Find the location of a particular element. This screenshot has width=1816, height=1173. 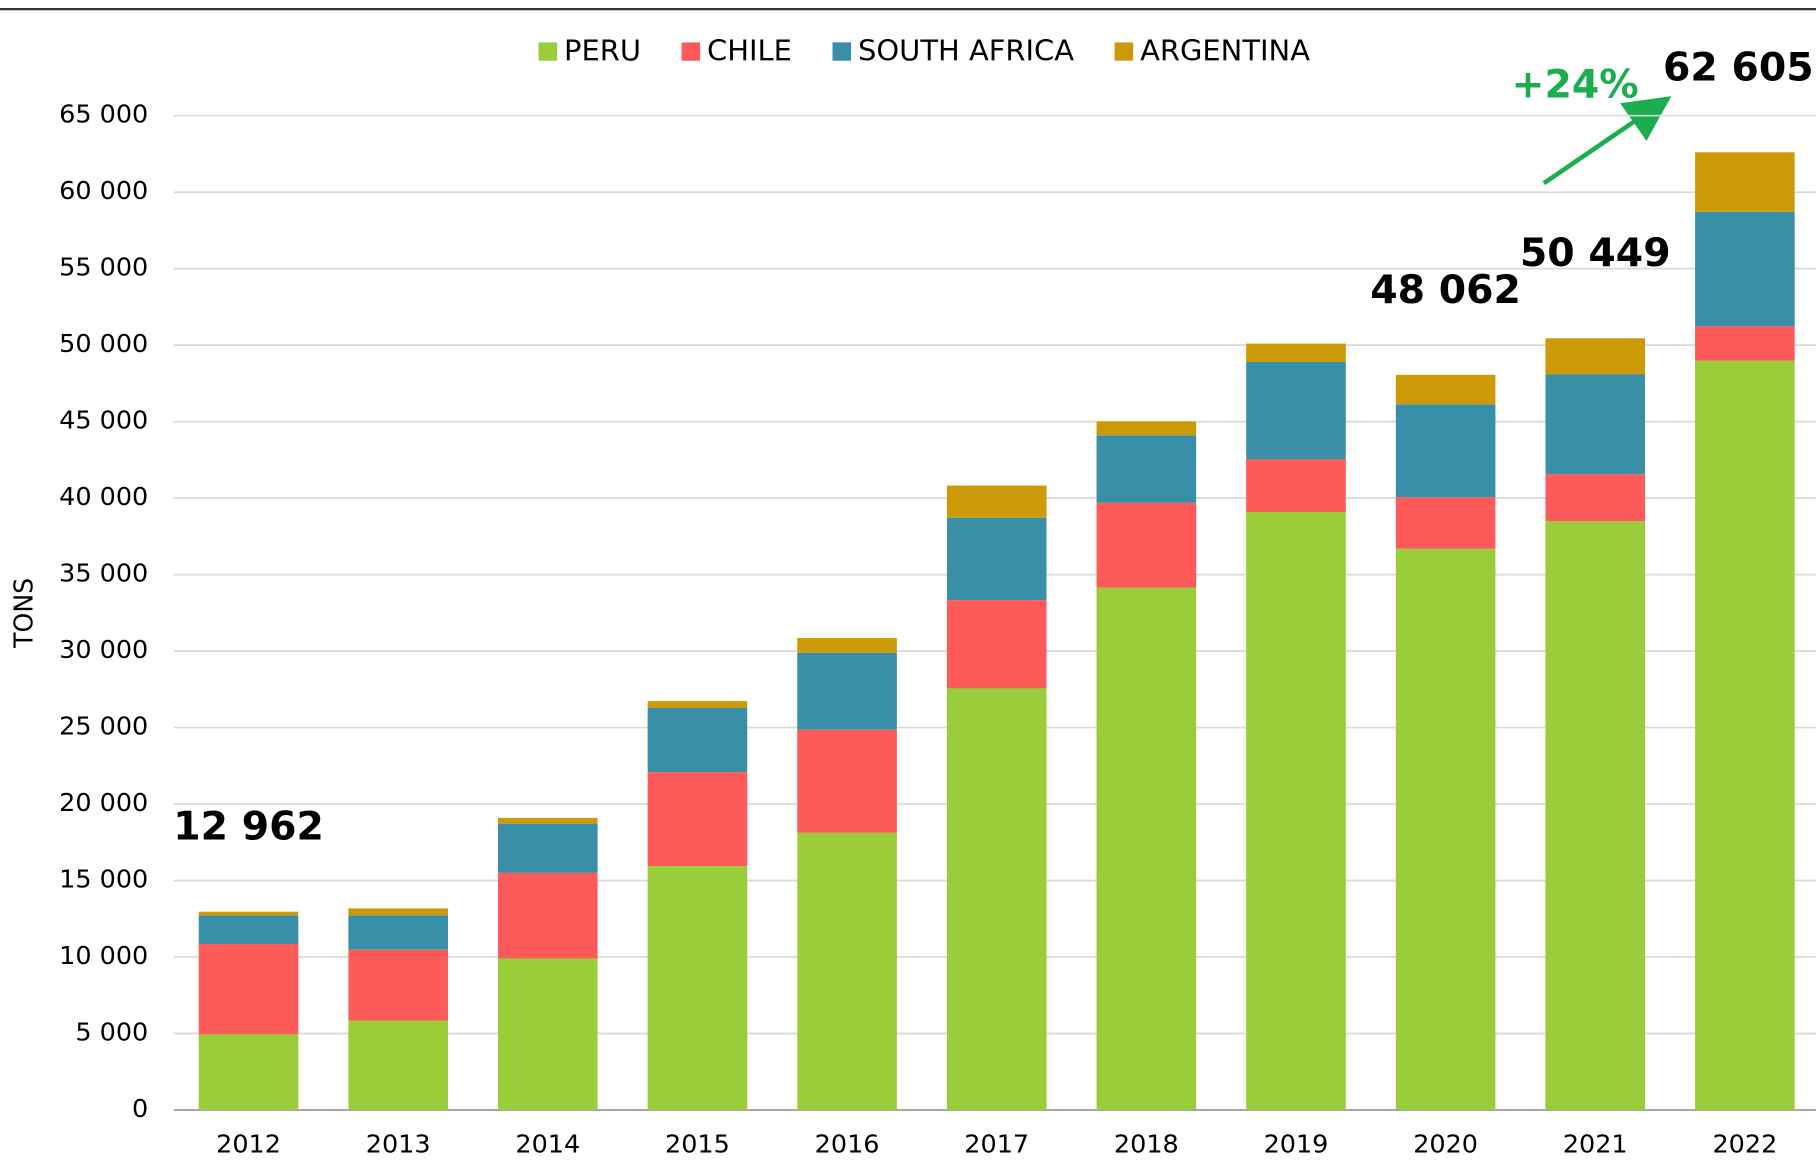

y-tick-label: 15 000 is located at coordinates (103, 879).